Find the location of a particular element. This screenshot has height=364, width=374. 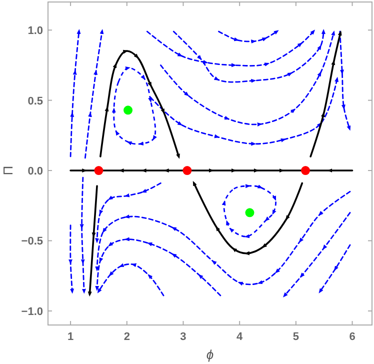

x-tick-label: 1 is located at coordinates (70, 337).